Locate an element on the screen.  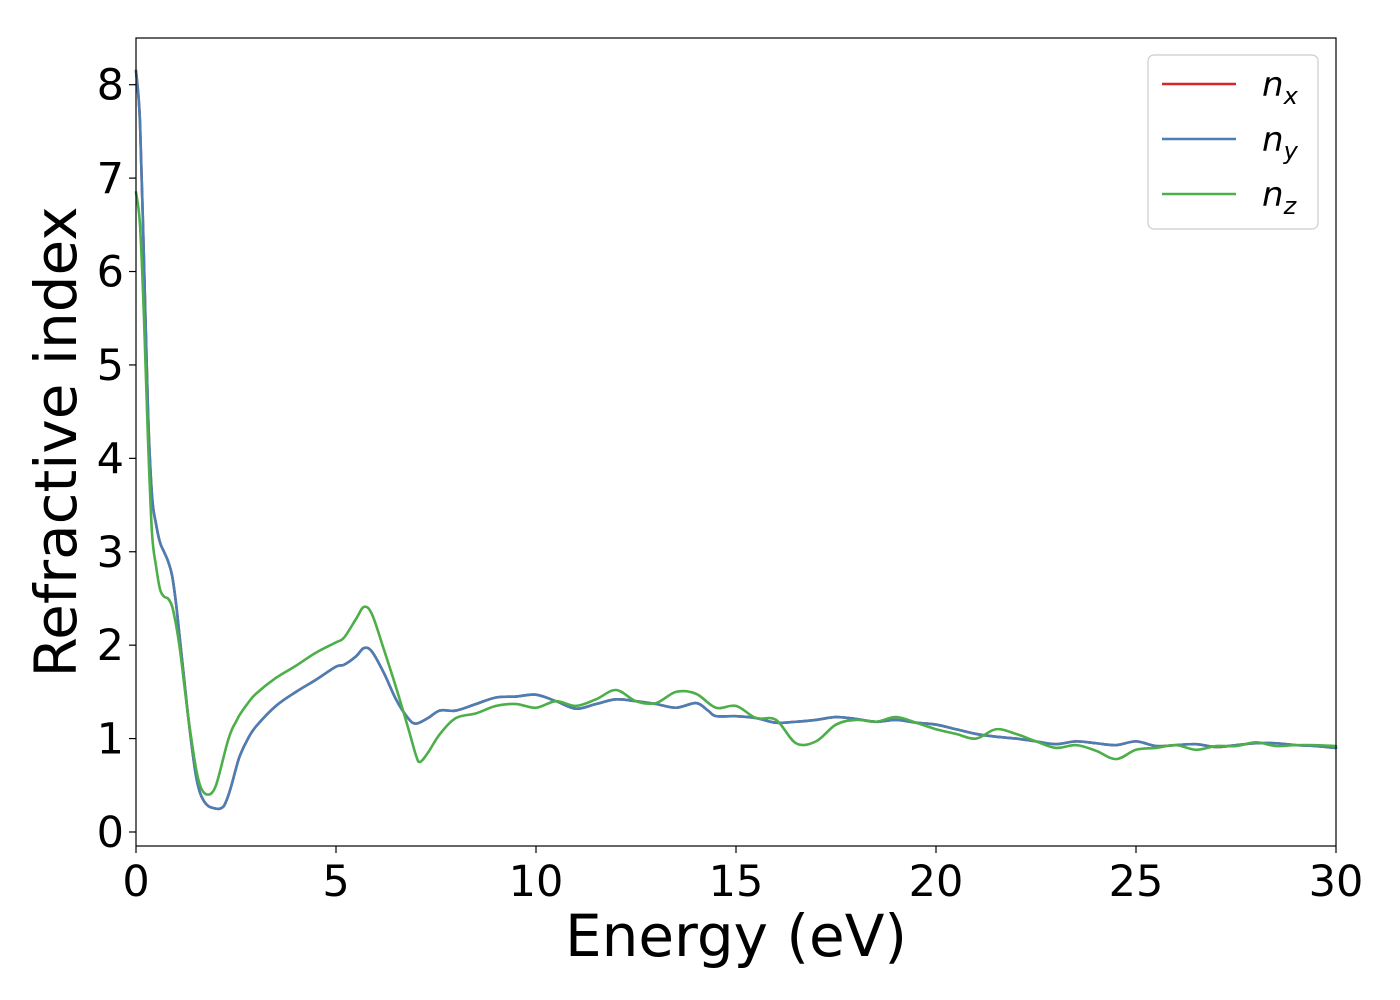
legend-label: nz is located at coordinates (1280, 197).